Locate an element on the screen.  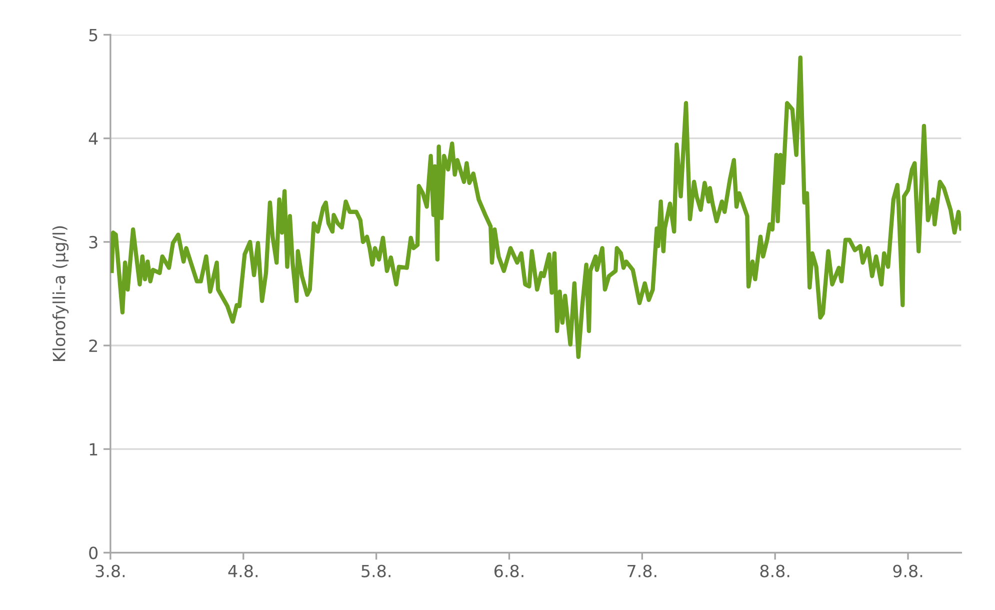
y-tick-label: 3 is located at coordinates (93, 242).